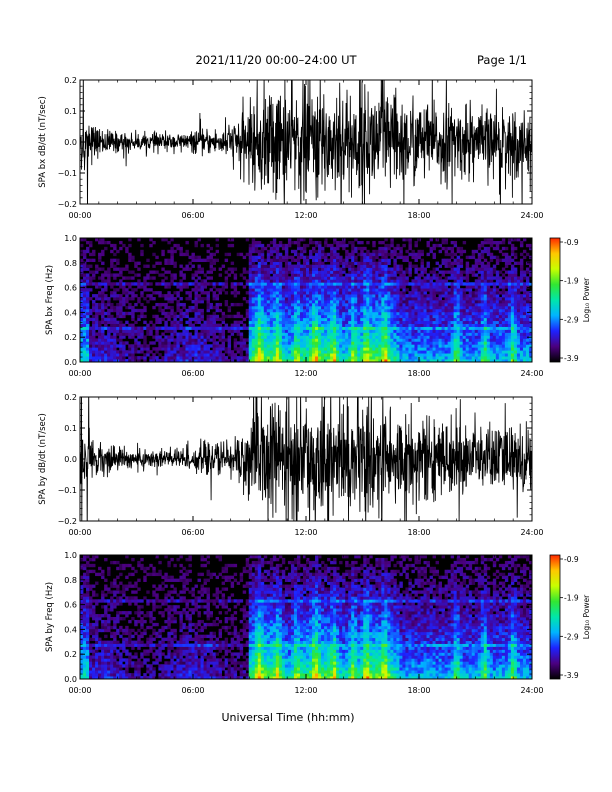  What do you see at coordinates (70, 142) in the screenshot?
I see `y-tick-label: 0.0` at bounding box center [70, 142].